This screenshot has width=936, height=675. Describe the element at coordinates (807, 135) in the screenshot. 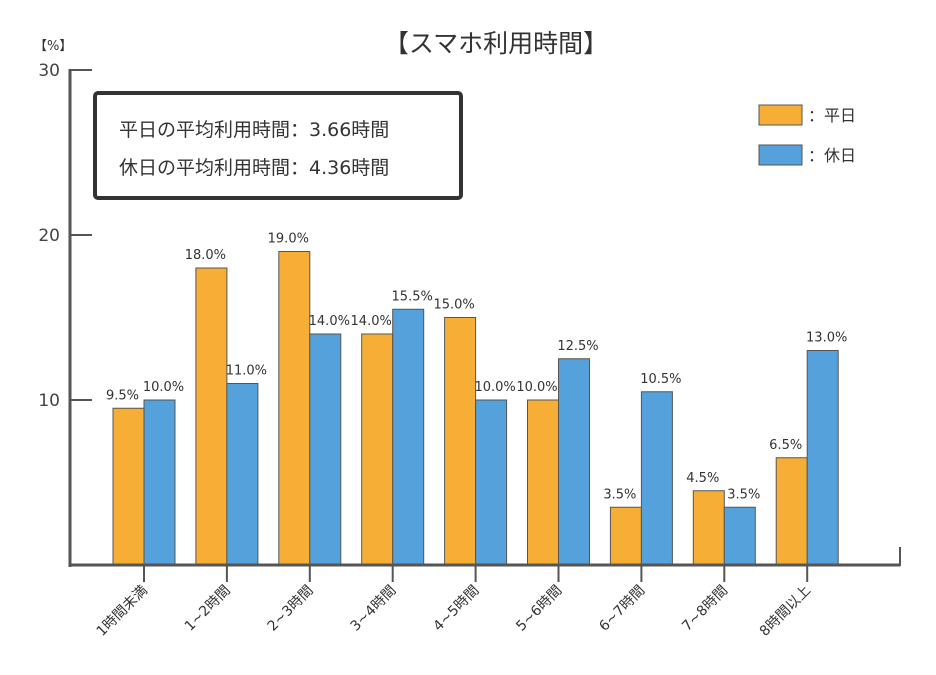

I see `legend: ：平日 ：休日` at that location.